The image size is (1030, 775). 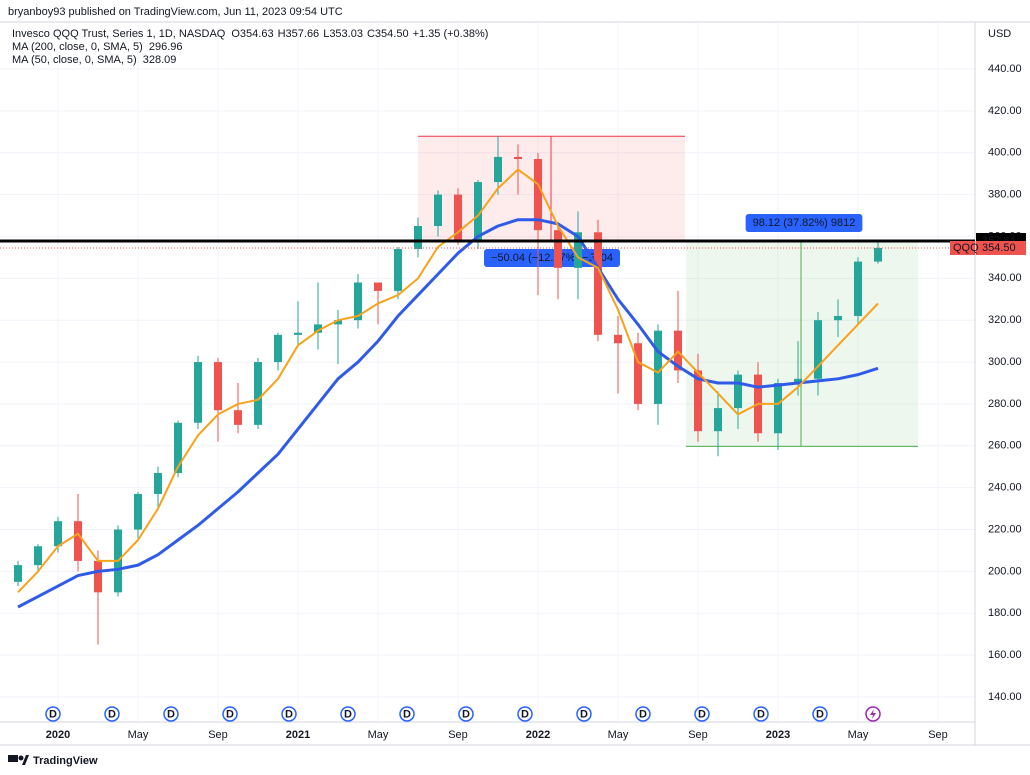 What do you see at coordinates (966, 248) in the screenshot?
I see `symbol-label: QQQ` at bounding box center [966, 248].